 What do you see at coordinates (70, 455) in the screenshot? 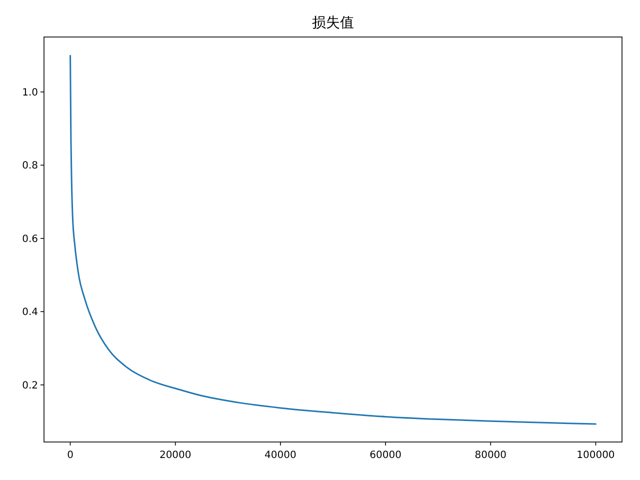
I see `x-tick-label: 0` at bounding box center [70, 455].